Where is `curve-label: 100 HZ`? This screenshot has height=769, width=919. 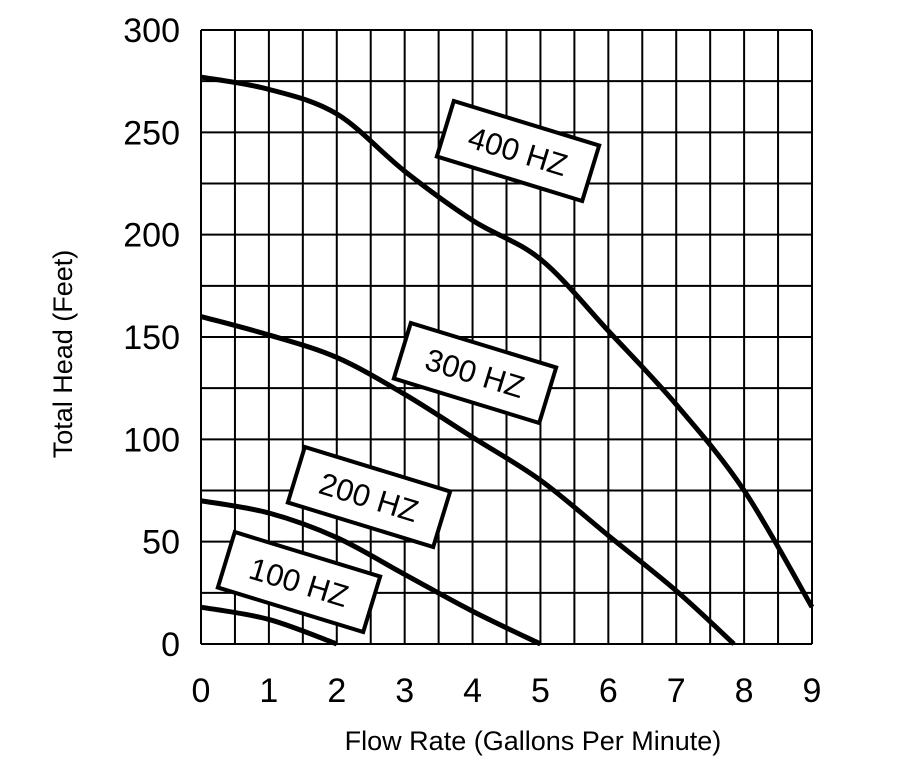 curve-label: 100 HZ is located at coordinates (299, 582).